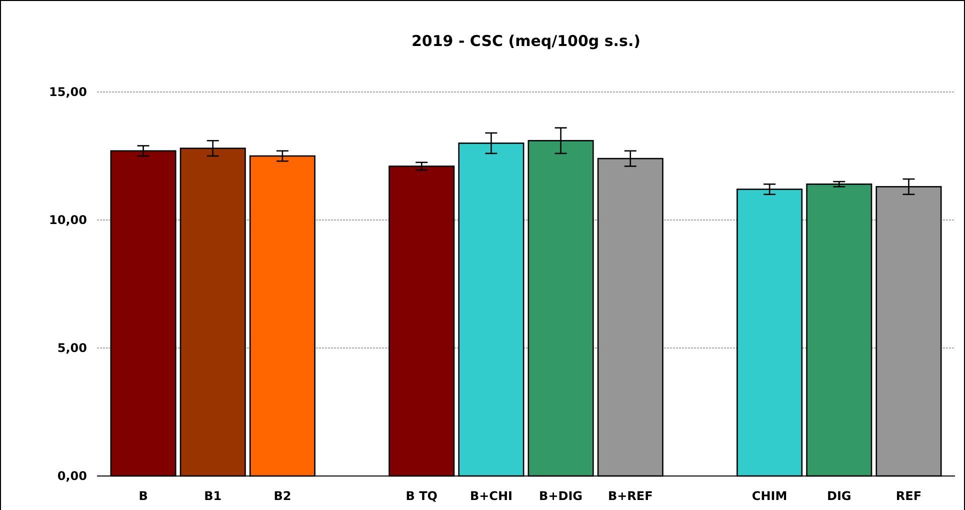 This screenshot has height=510, width=965. What do you see at coordinates (283, 496) in the screenshot?
I see `x-tick-label: B2` at bounding box center [283, 496].